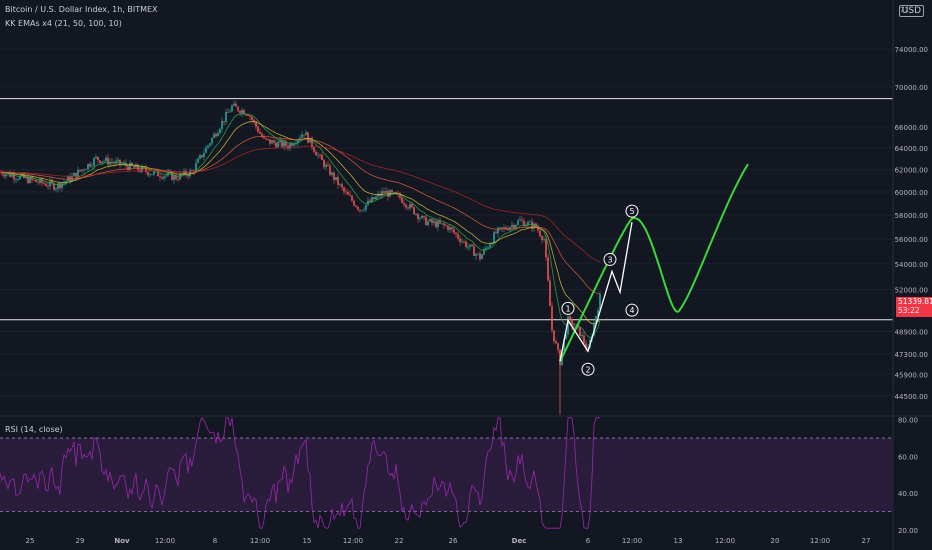 The width and height of the screenshot is (932, 550). What do you see at coordinates (775, 541) in the screenshot?
I see `x-tick-label: 20` at bounding box center [775, 541].